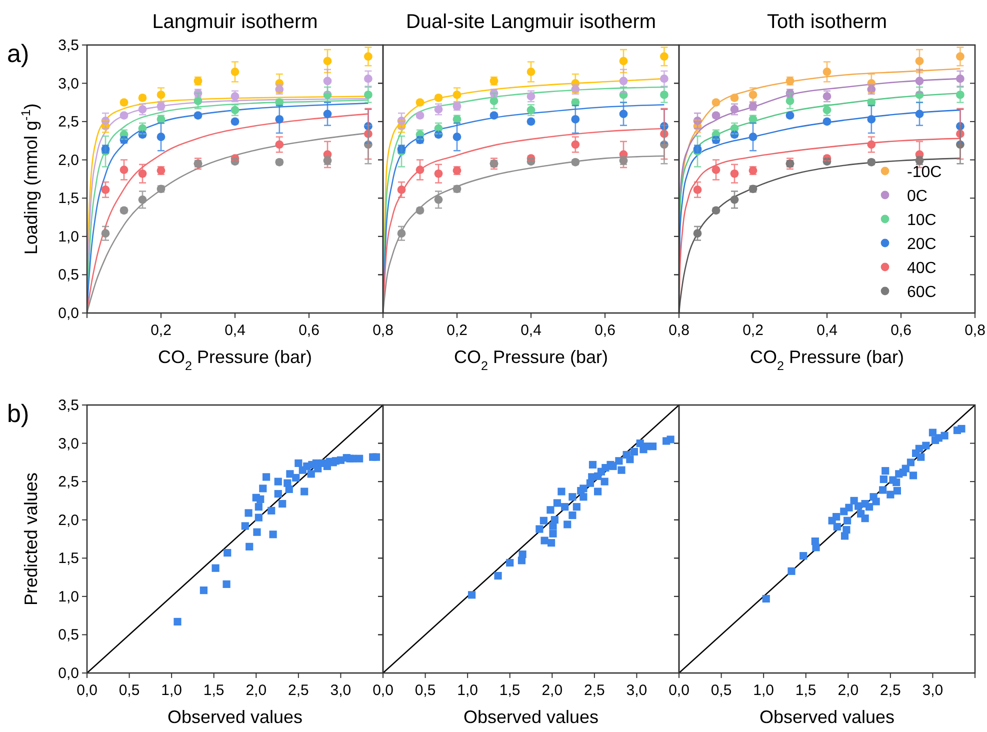 This screenshot has height=732, width=987. I want to click on legend-label: 40C, so click(921, 268).